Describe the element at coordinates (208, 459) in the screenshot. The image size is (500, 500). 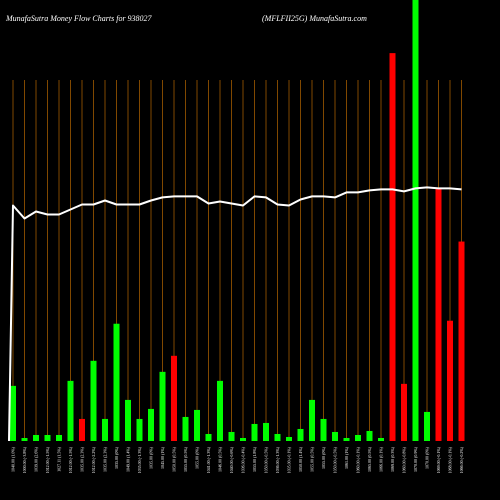
I see `x-tick-label: 1041.00 (-1.3%)` at that location.